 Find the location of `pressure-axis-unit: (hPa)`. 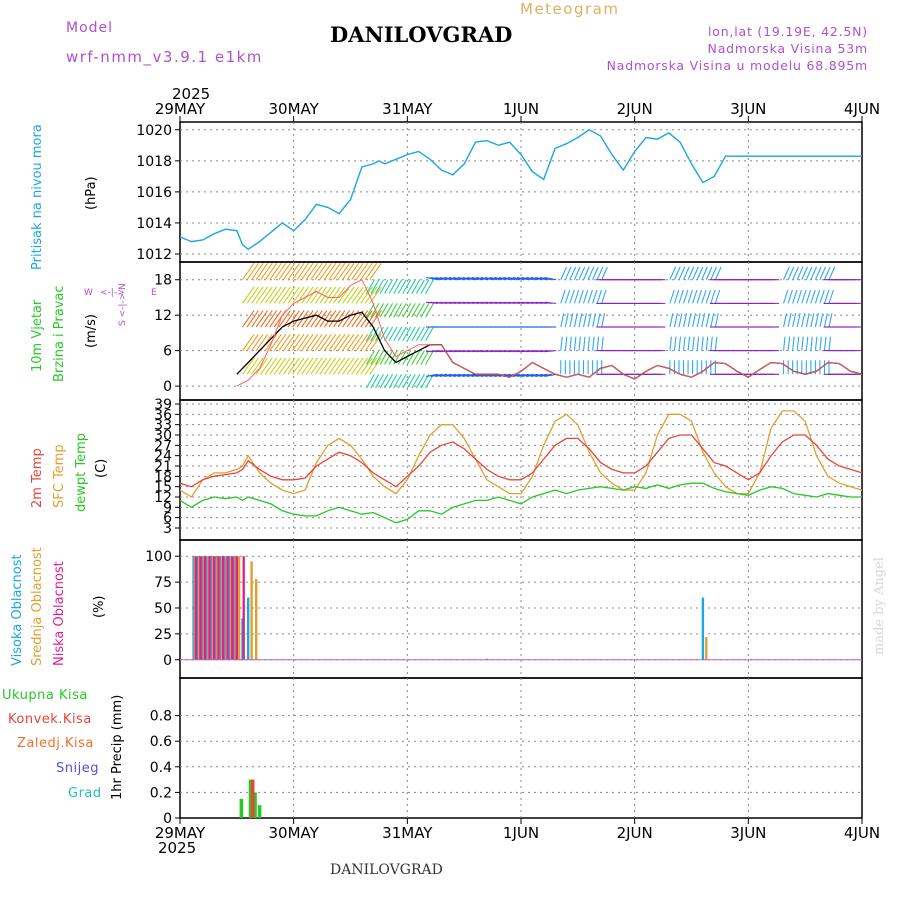

pressure-axis-unit: (hPa) is located at coordinates (91, 193).